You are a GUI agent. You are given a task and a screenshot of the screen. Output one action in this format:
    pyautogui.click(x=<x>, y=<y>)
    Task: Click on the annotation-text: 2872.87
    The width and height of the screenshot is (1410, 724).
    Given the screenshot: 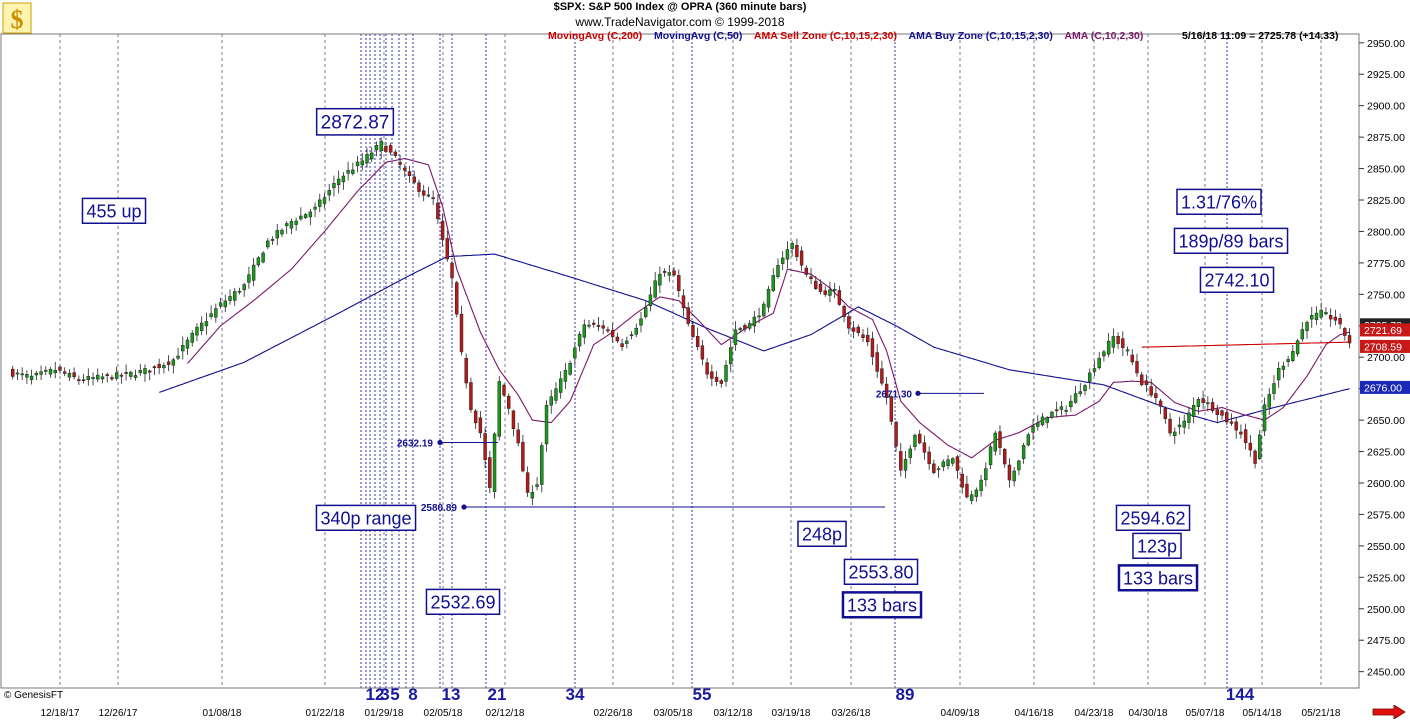 What is the action you would take?
    pyautogui.click(x=355, y=123)
    